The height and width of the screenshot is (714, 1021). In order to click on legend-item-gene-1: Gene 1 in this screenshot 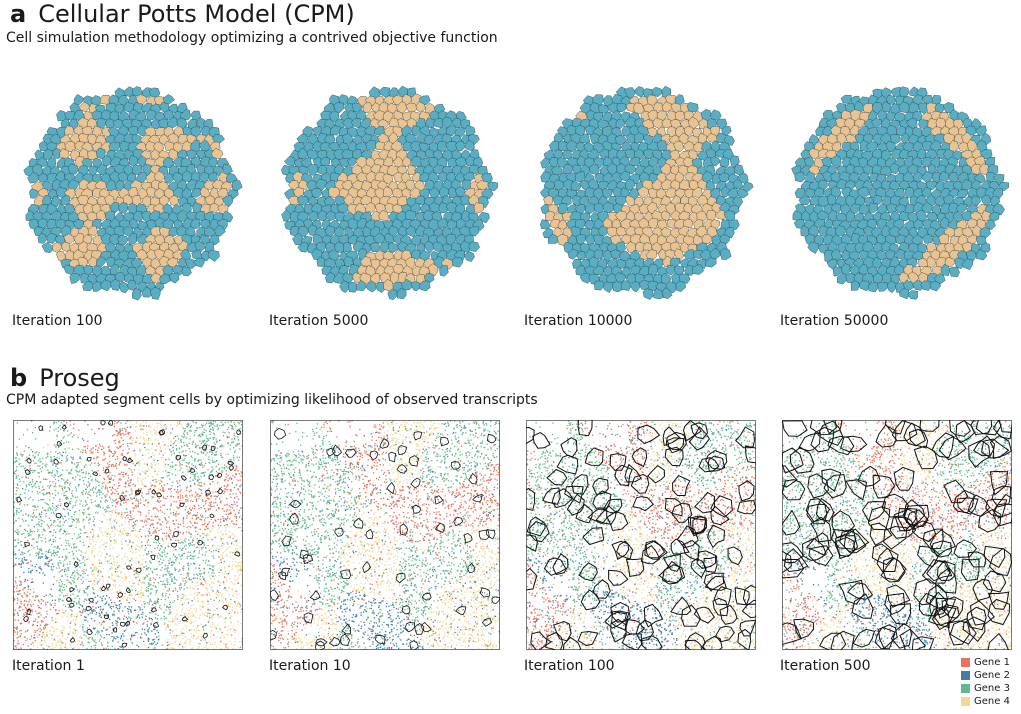, I will do `click(985, 662)`.